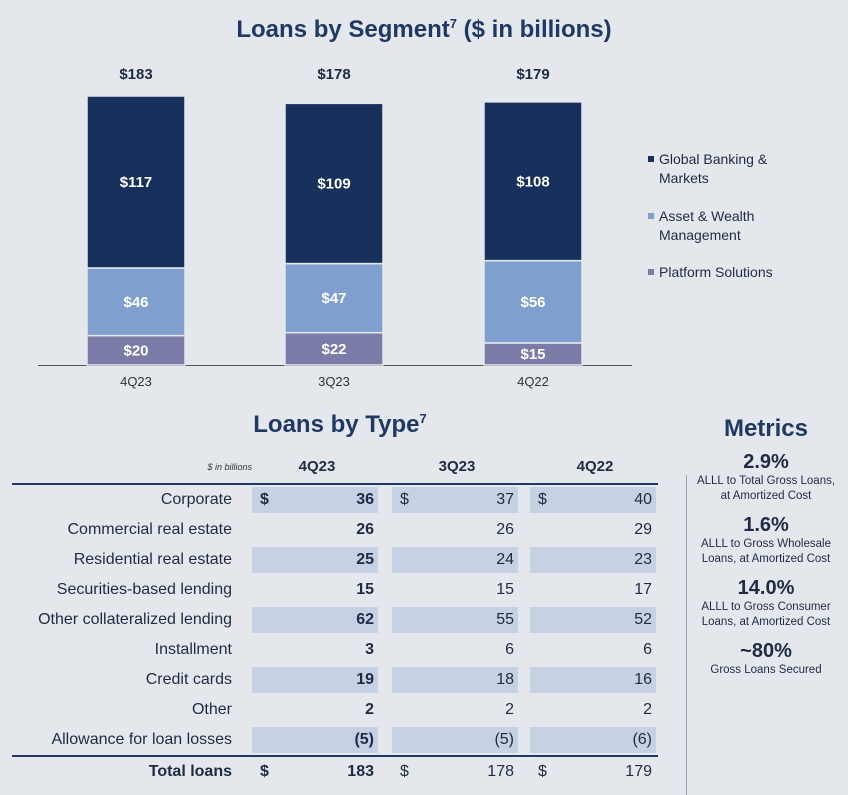 Image resolution: width=848 pixels, height=795 pixels. What do you see at coordinates (340, 424) in the screenshot?
I see `loan-type-title: Loans by Type7` at bounding box center [340, 424].